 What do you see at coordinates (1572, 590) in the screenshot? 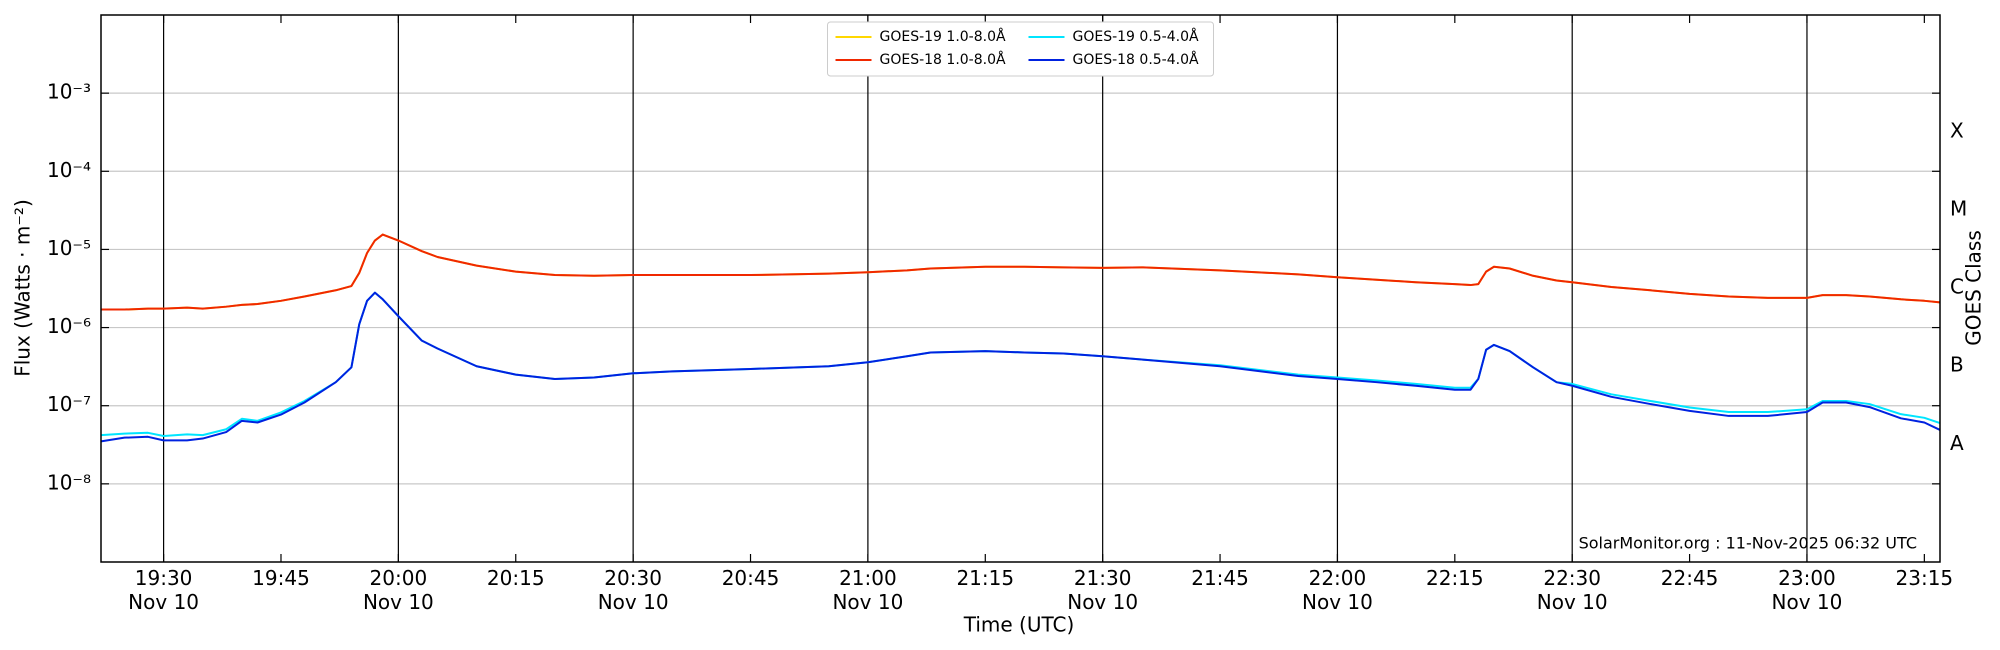
I see `x-tick-label: 22:30 Nov 10` at bounding box center [1572, 590].